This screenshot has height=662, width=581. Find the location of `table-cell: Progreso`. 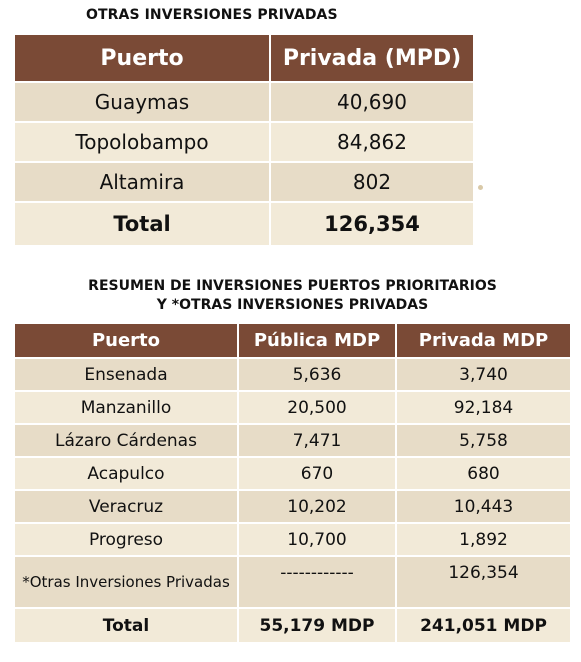

table-cell: Progreso is located at coordinates (126, 539).